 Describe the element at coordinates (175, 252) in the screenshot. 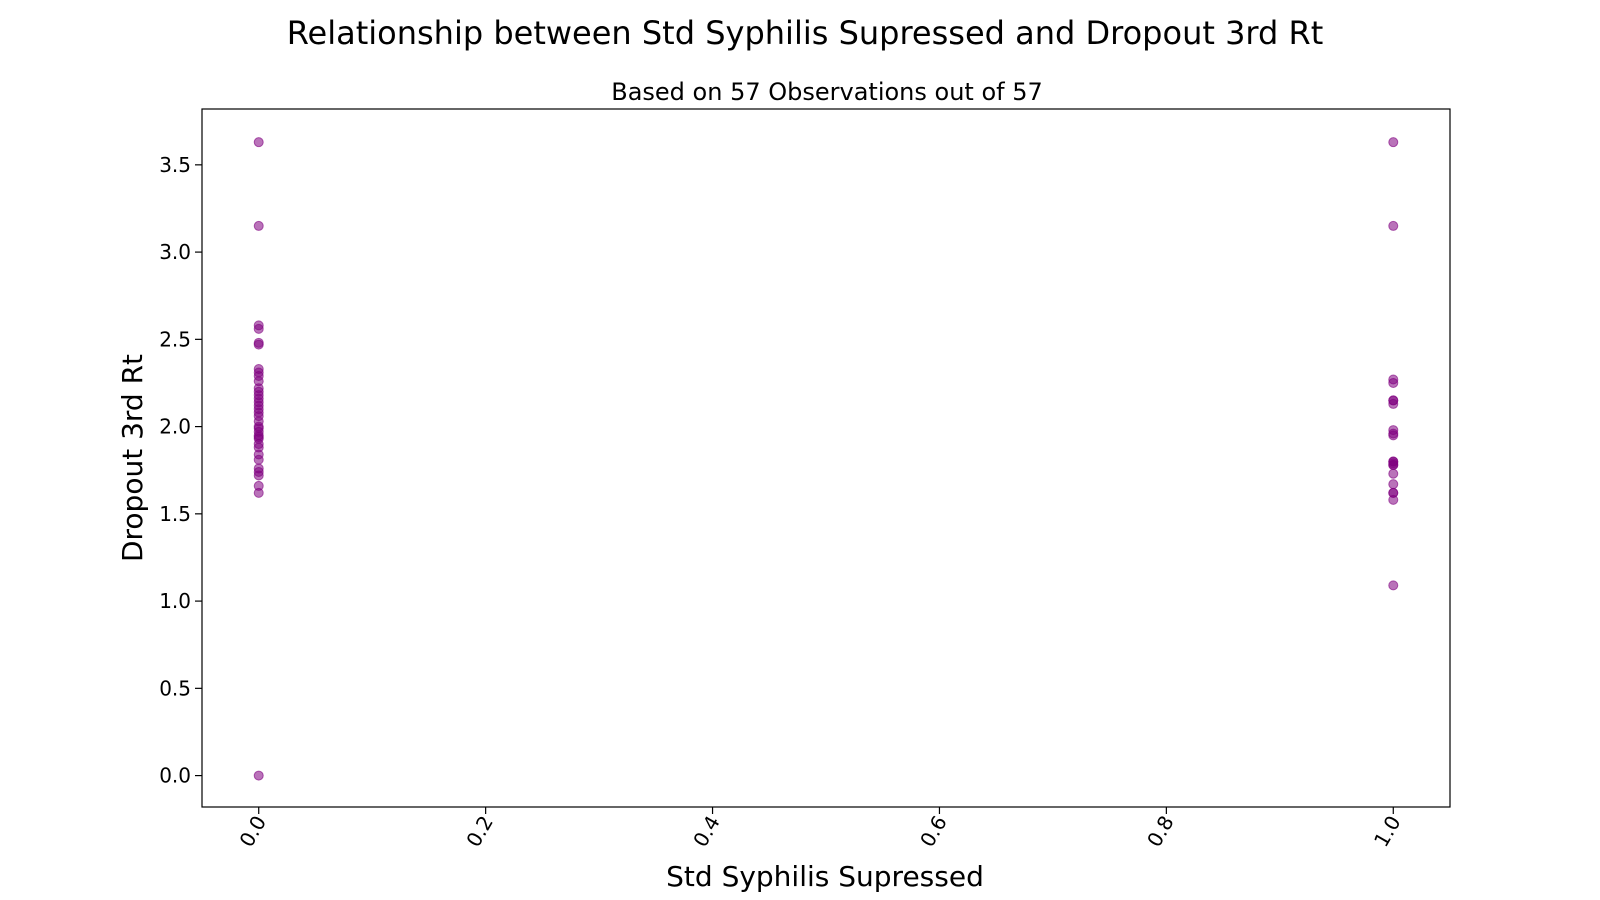

I see `y-tick-label: 3.0` at that location.